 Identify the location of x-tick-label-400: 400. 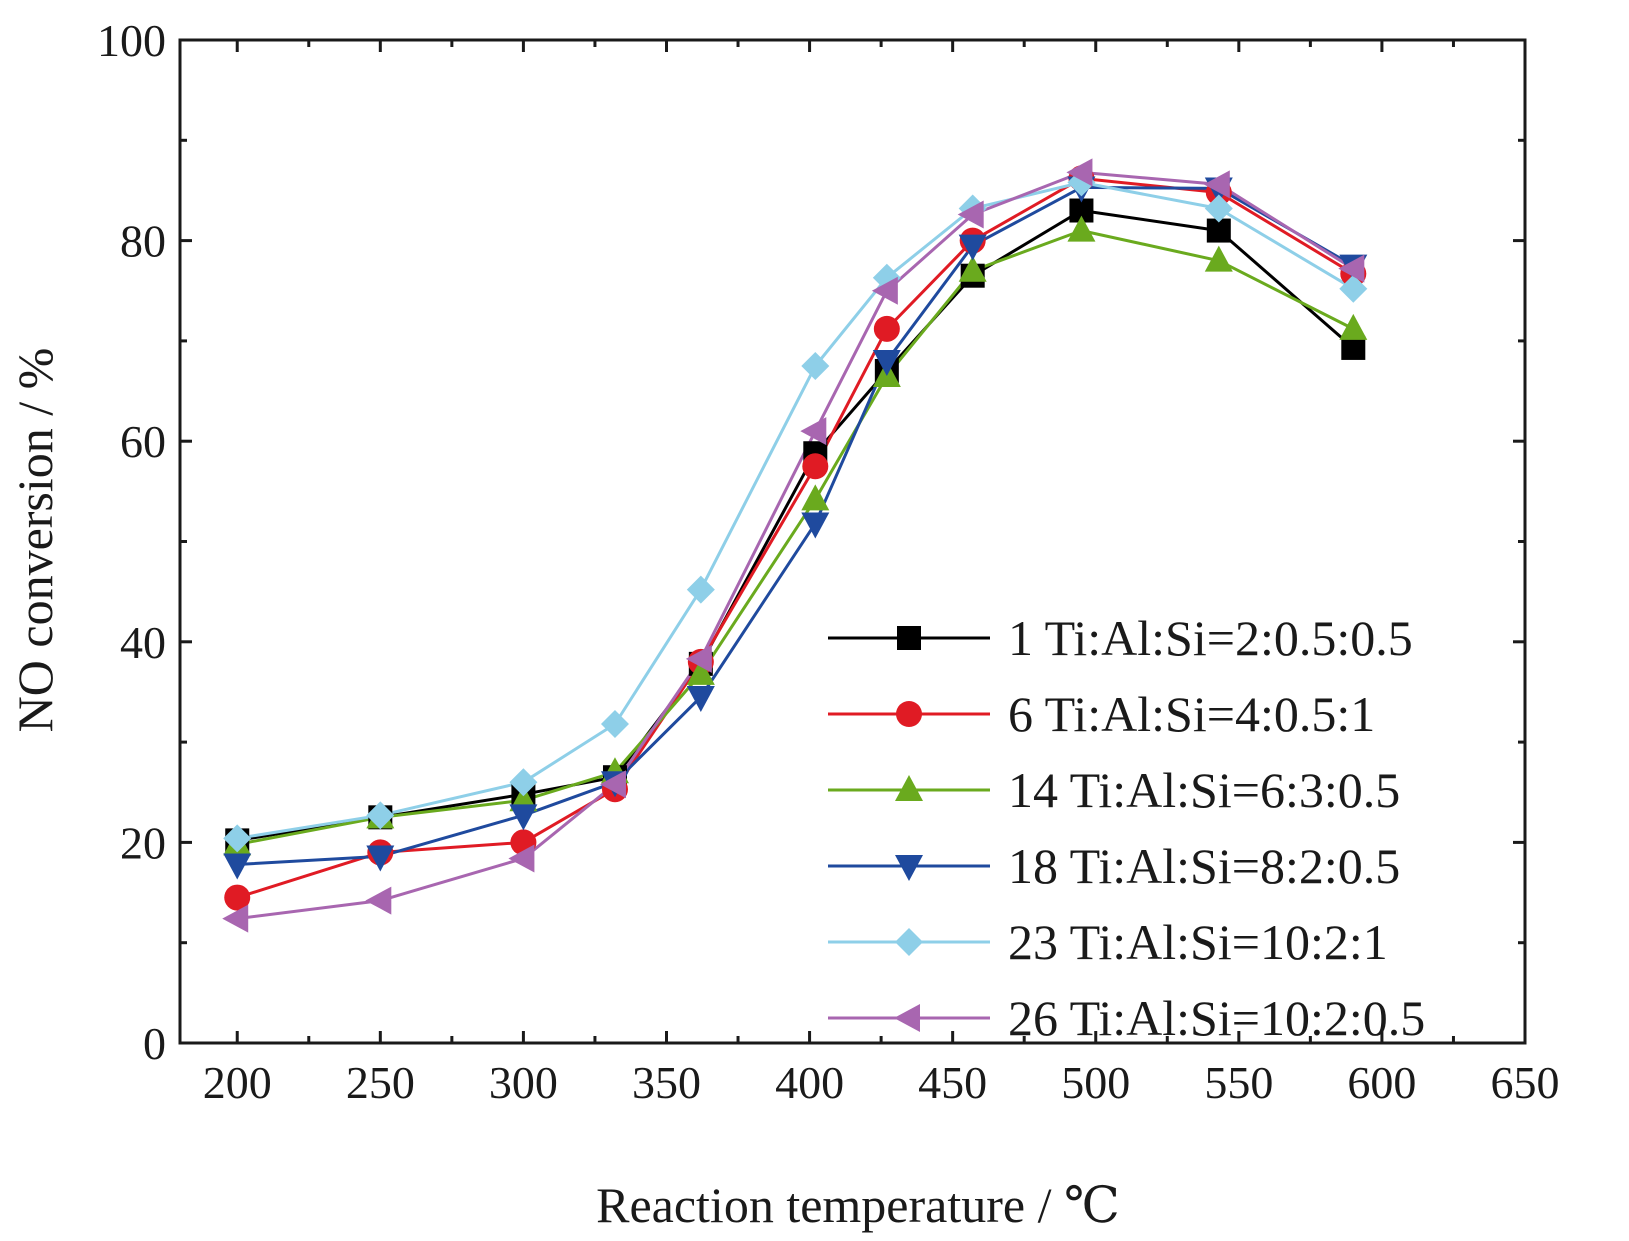
(809, 1082).